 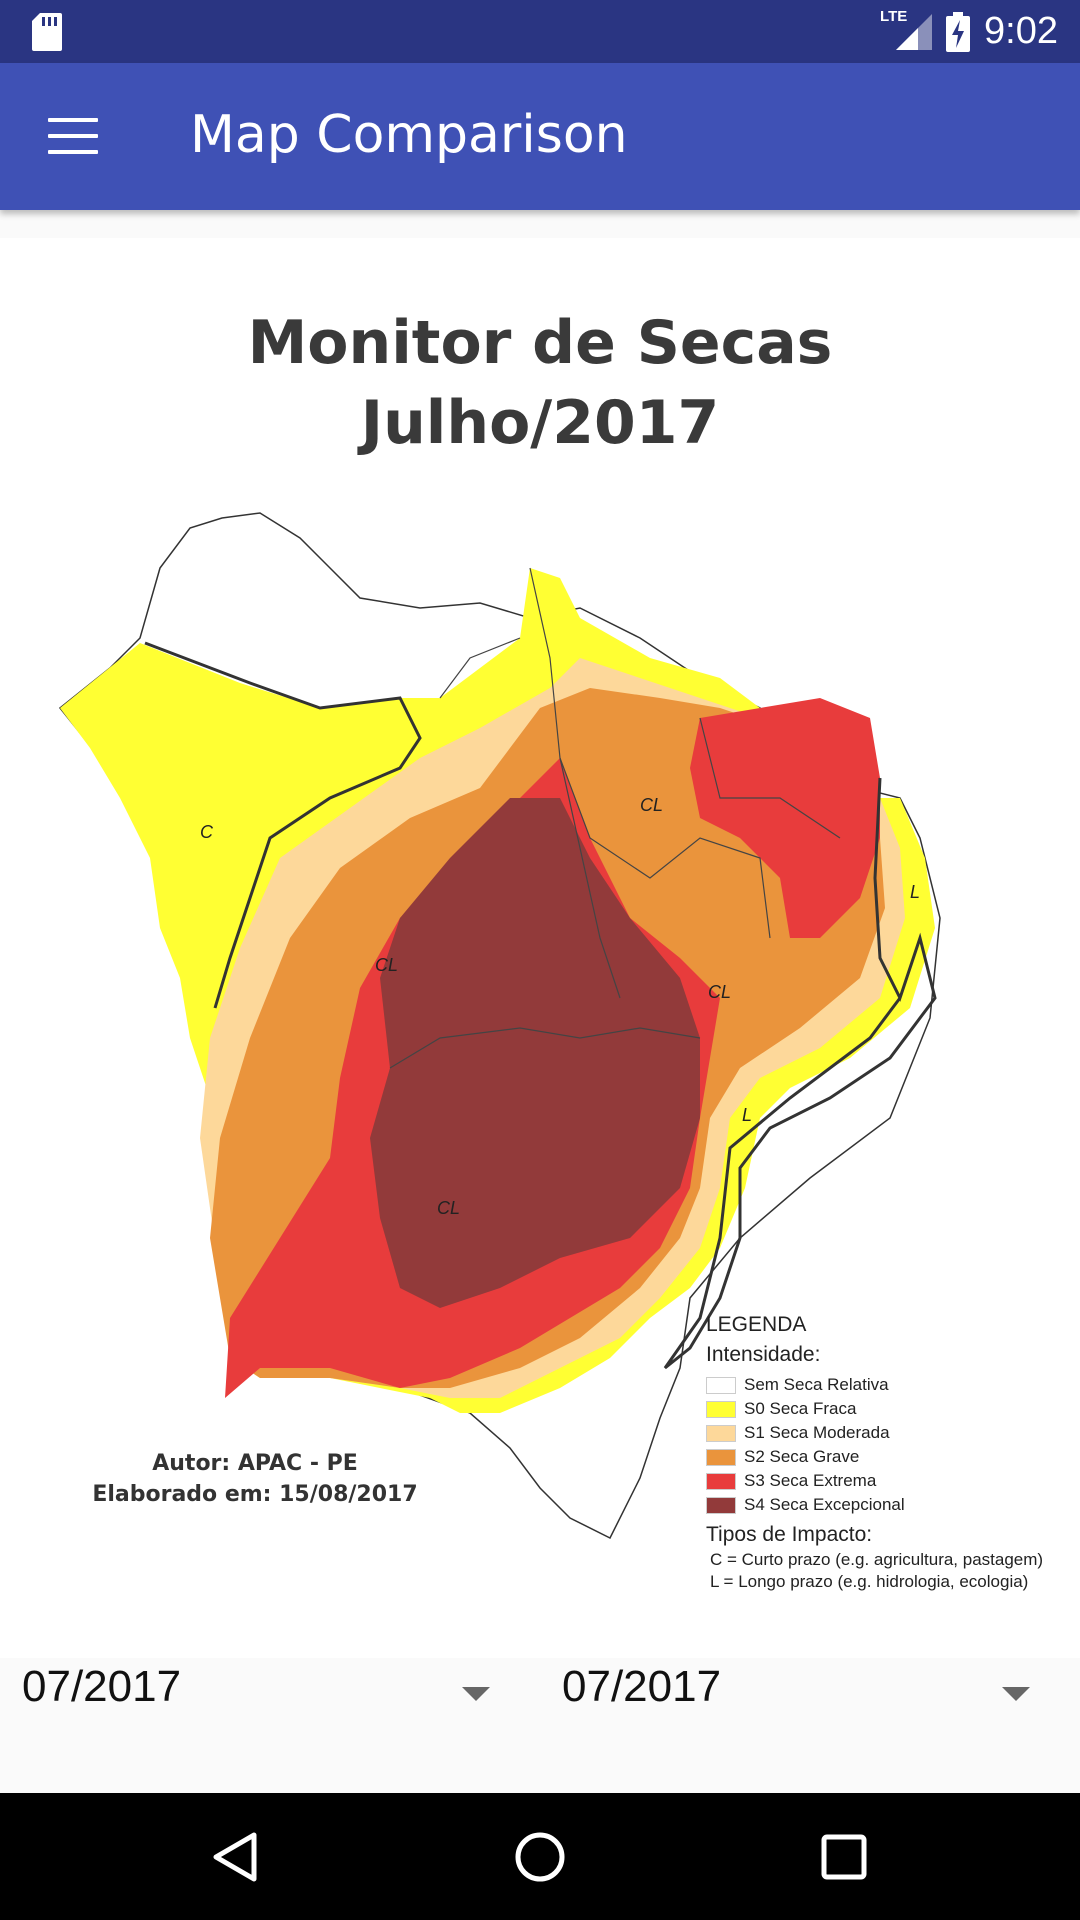 I want to click on right-month-spinner: 07/2017, so click(x=790, y=1690).